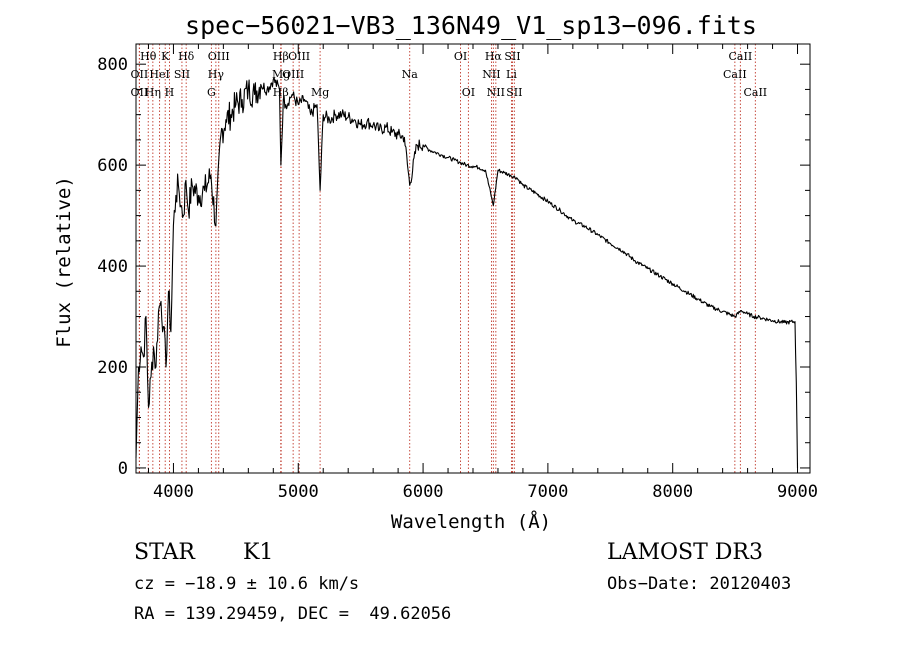  Describe the element at coordinates (164, 552) in the screenshot. I see `object-type: STAR` at that location.